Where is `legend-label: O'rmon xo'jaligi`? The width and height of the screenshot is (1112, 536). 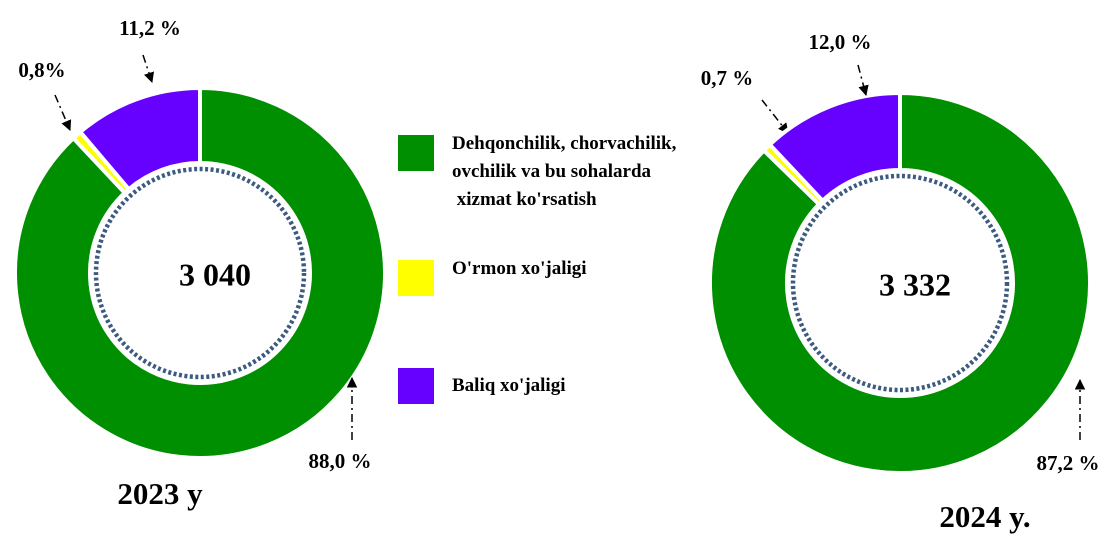
legend-label: O'rmon xo'jaligi is located at coordinates (519, 268).